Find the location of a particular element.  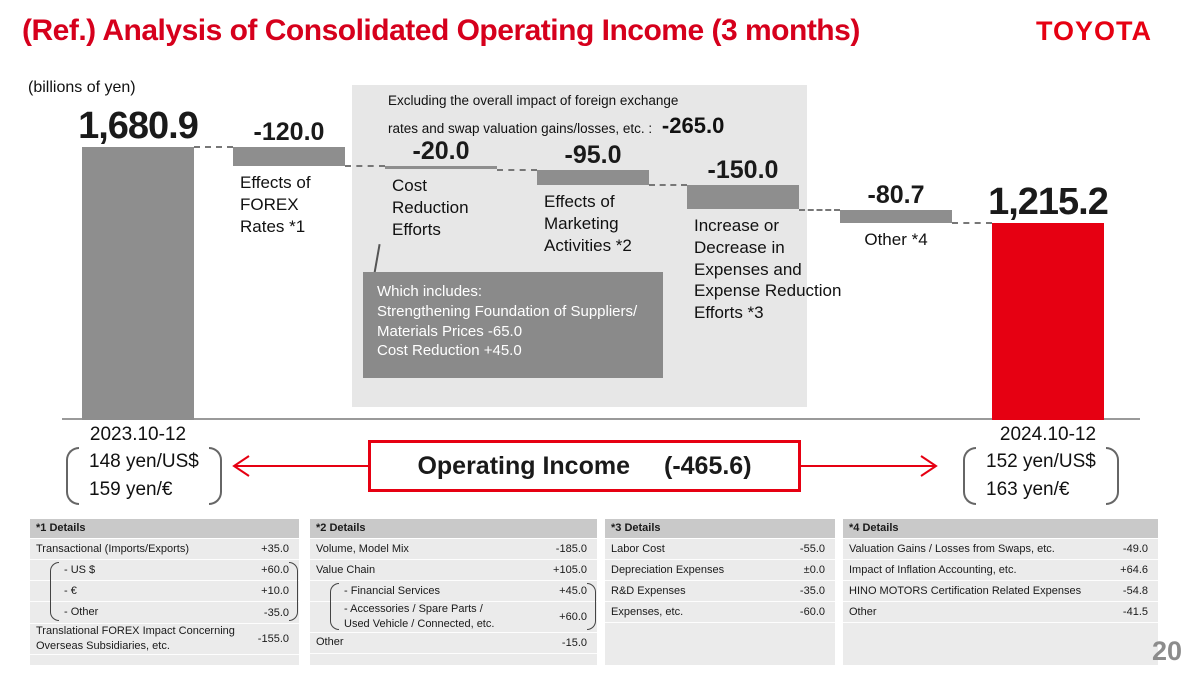

row-label: - Other is located at coordinates (81, 612).